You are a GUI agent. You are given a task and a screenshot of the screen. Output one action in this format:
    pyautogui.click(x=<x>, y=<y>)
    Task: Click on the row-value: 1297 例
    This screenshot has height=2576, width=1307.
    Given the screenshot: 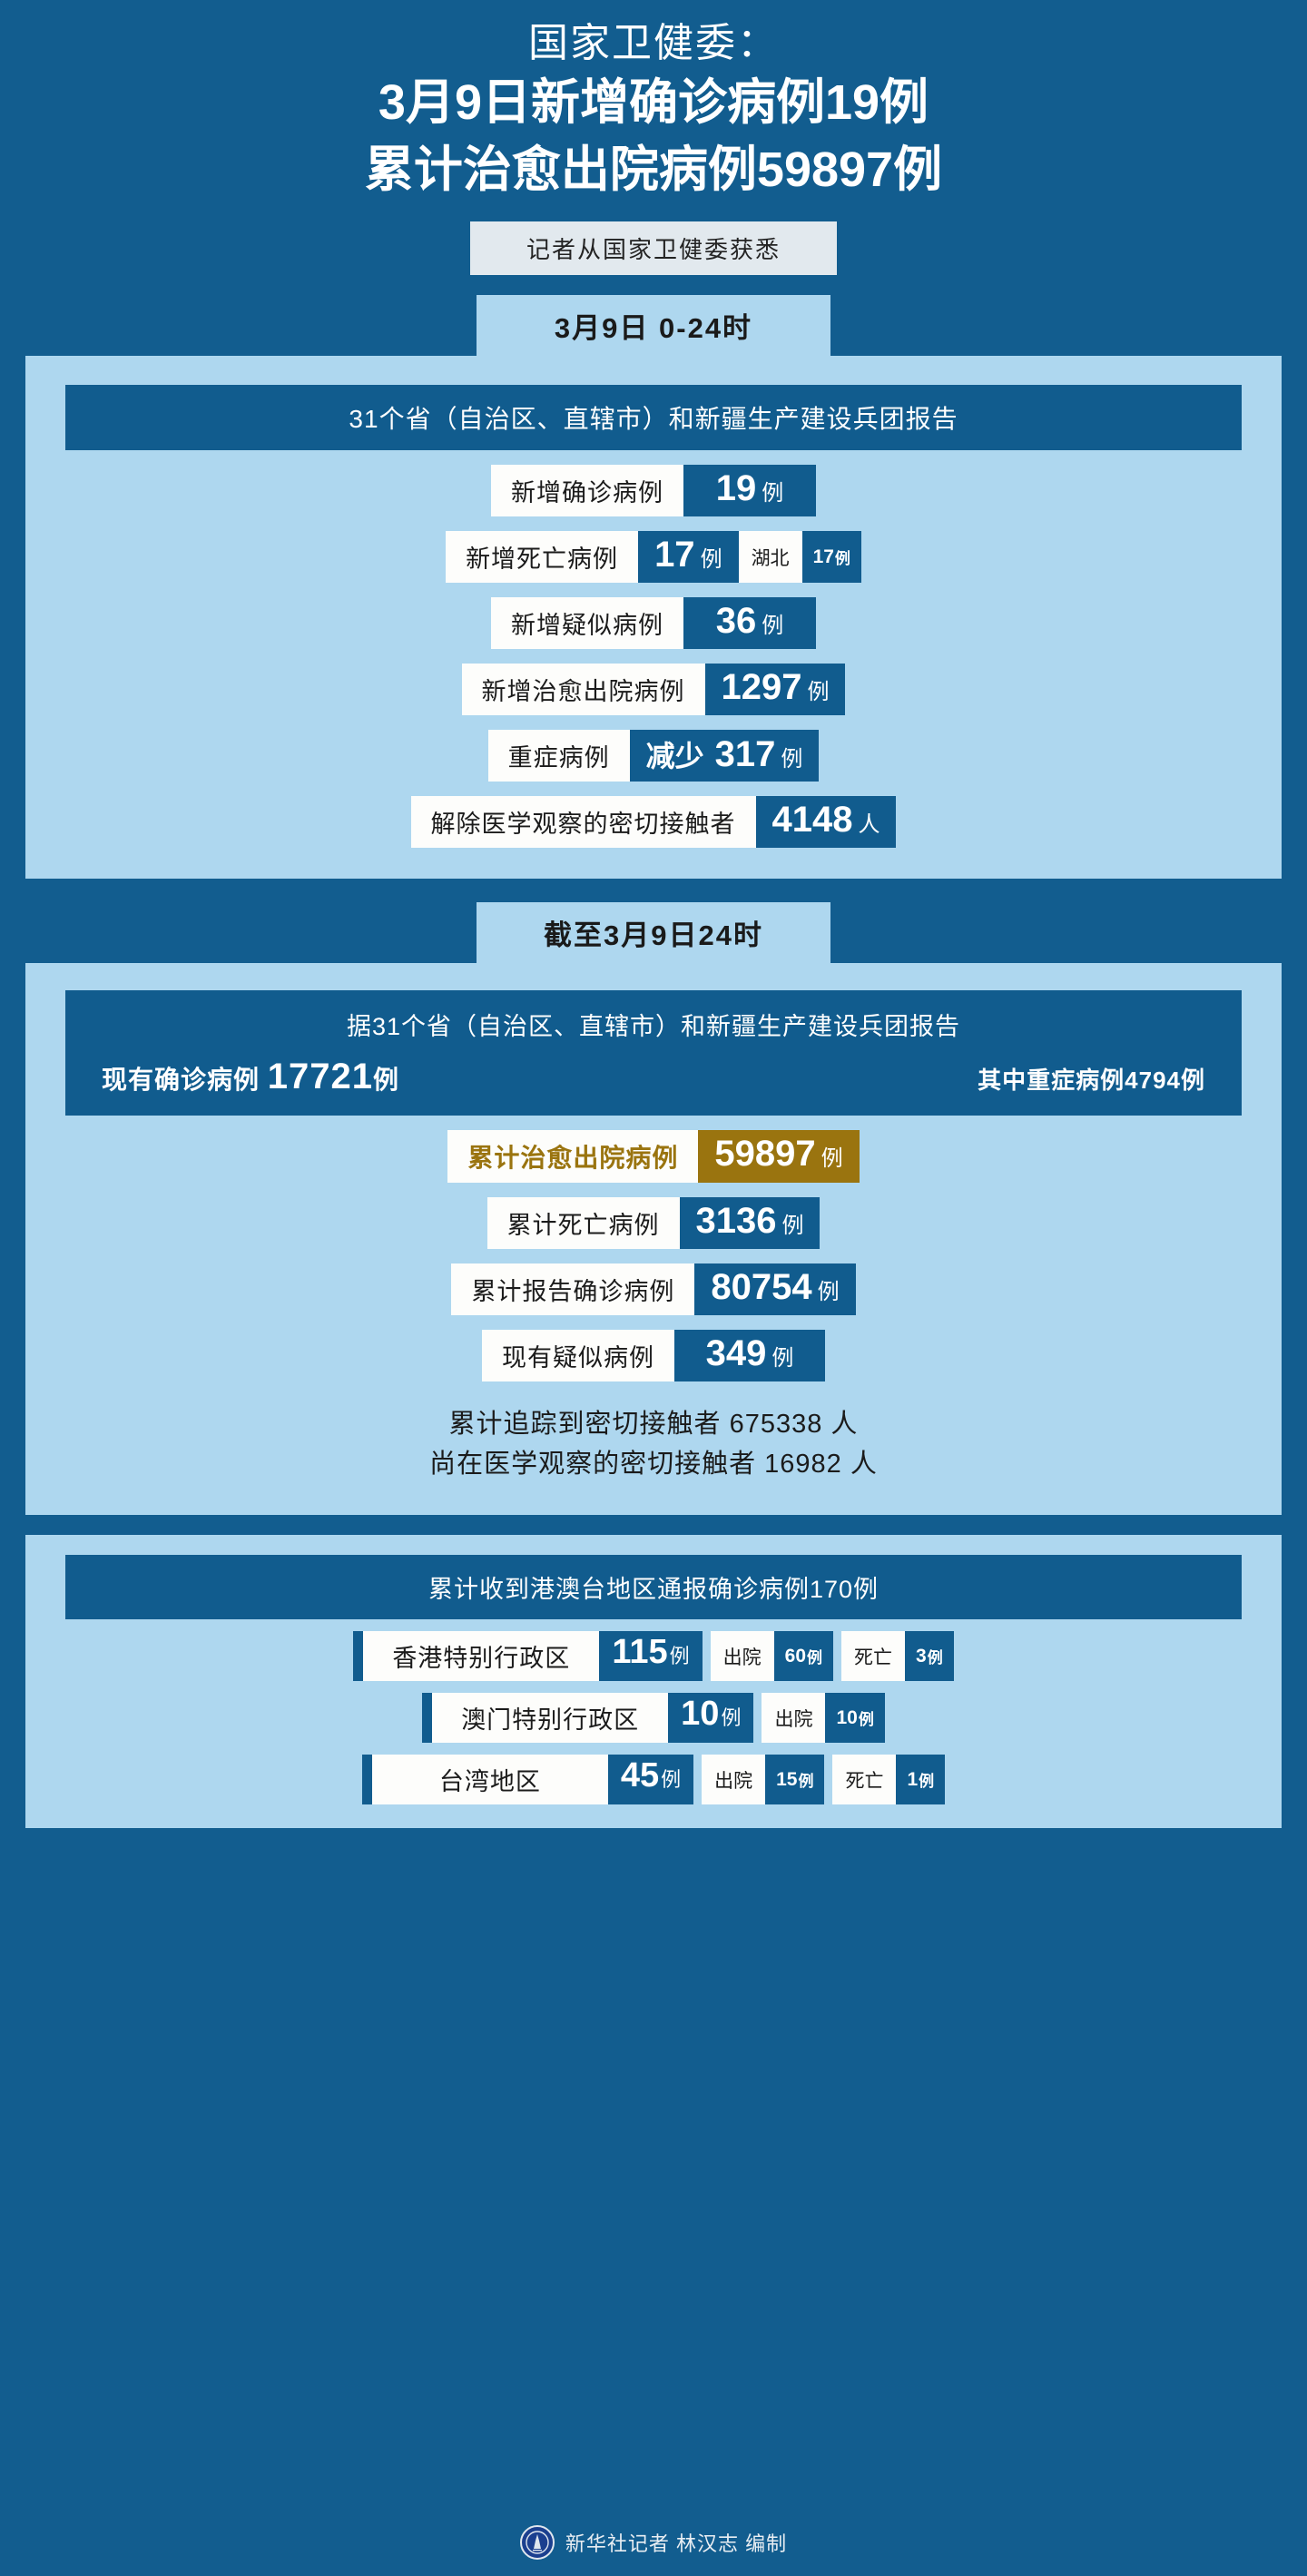 What is the action you would take?
    pyautogui.click(x=775, y=690)
    